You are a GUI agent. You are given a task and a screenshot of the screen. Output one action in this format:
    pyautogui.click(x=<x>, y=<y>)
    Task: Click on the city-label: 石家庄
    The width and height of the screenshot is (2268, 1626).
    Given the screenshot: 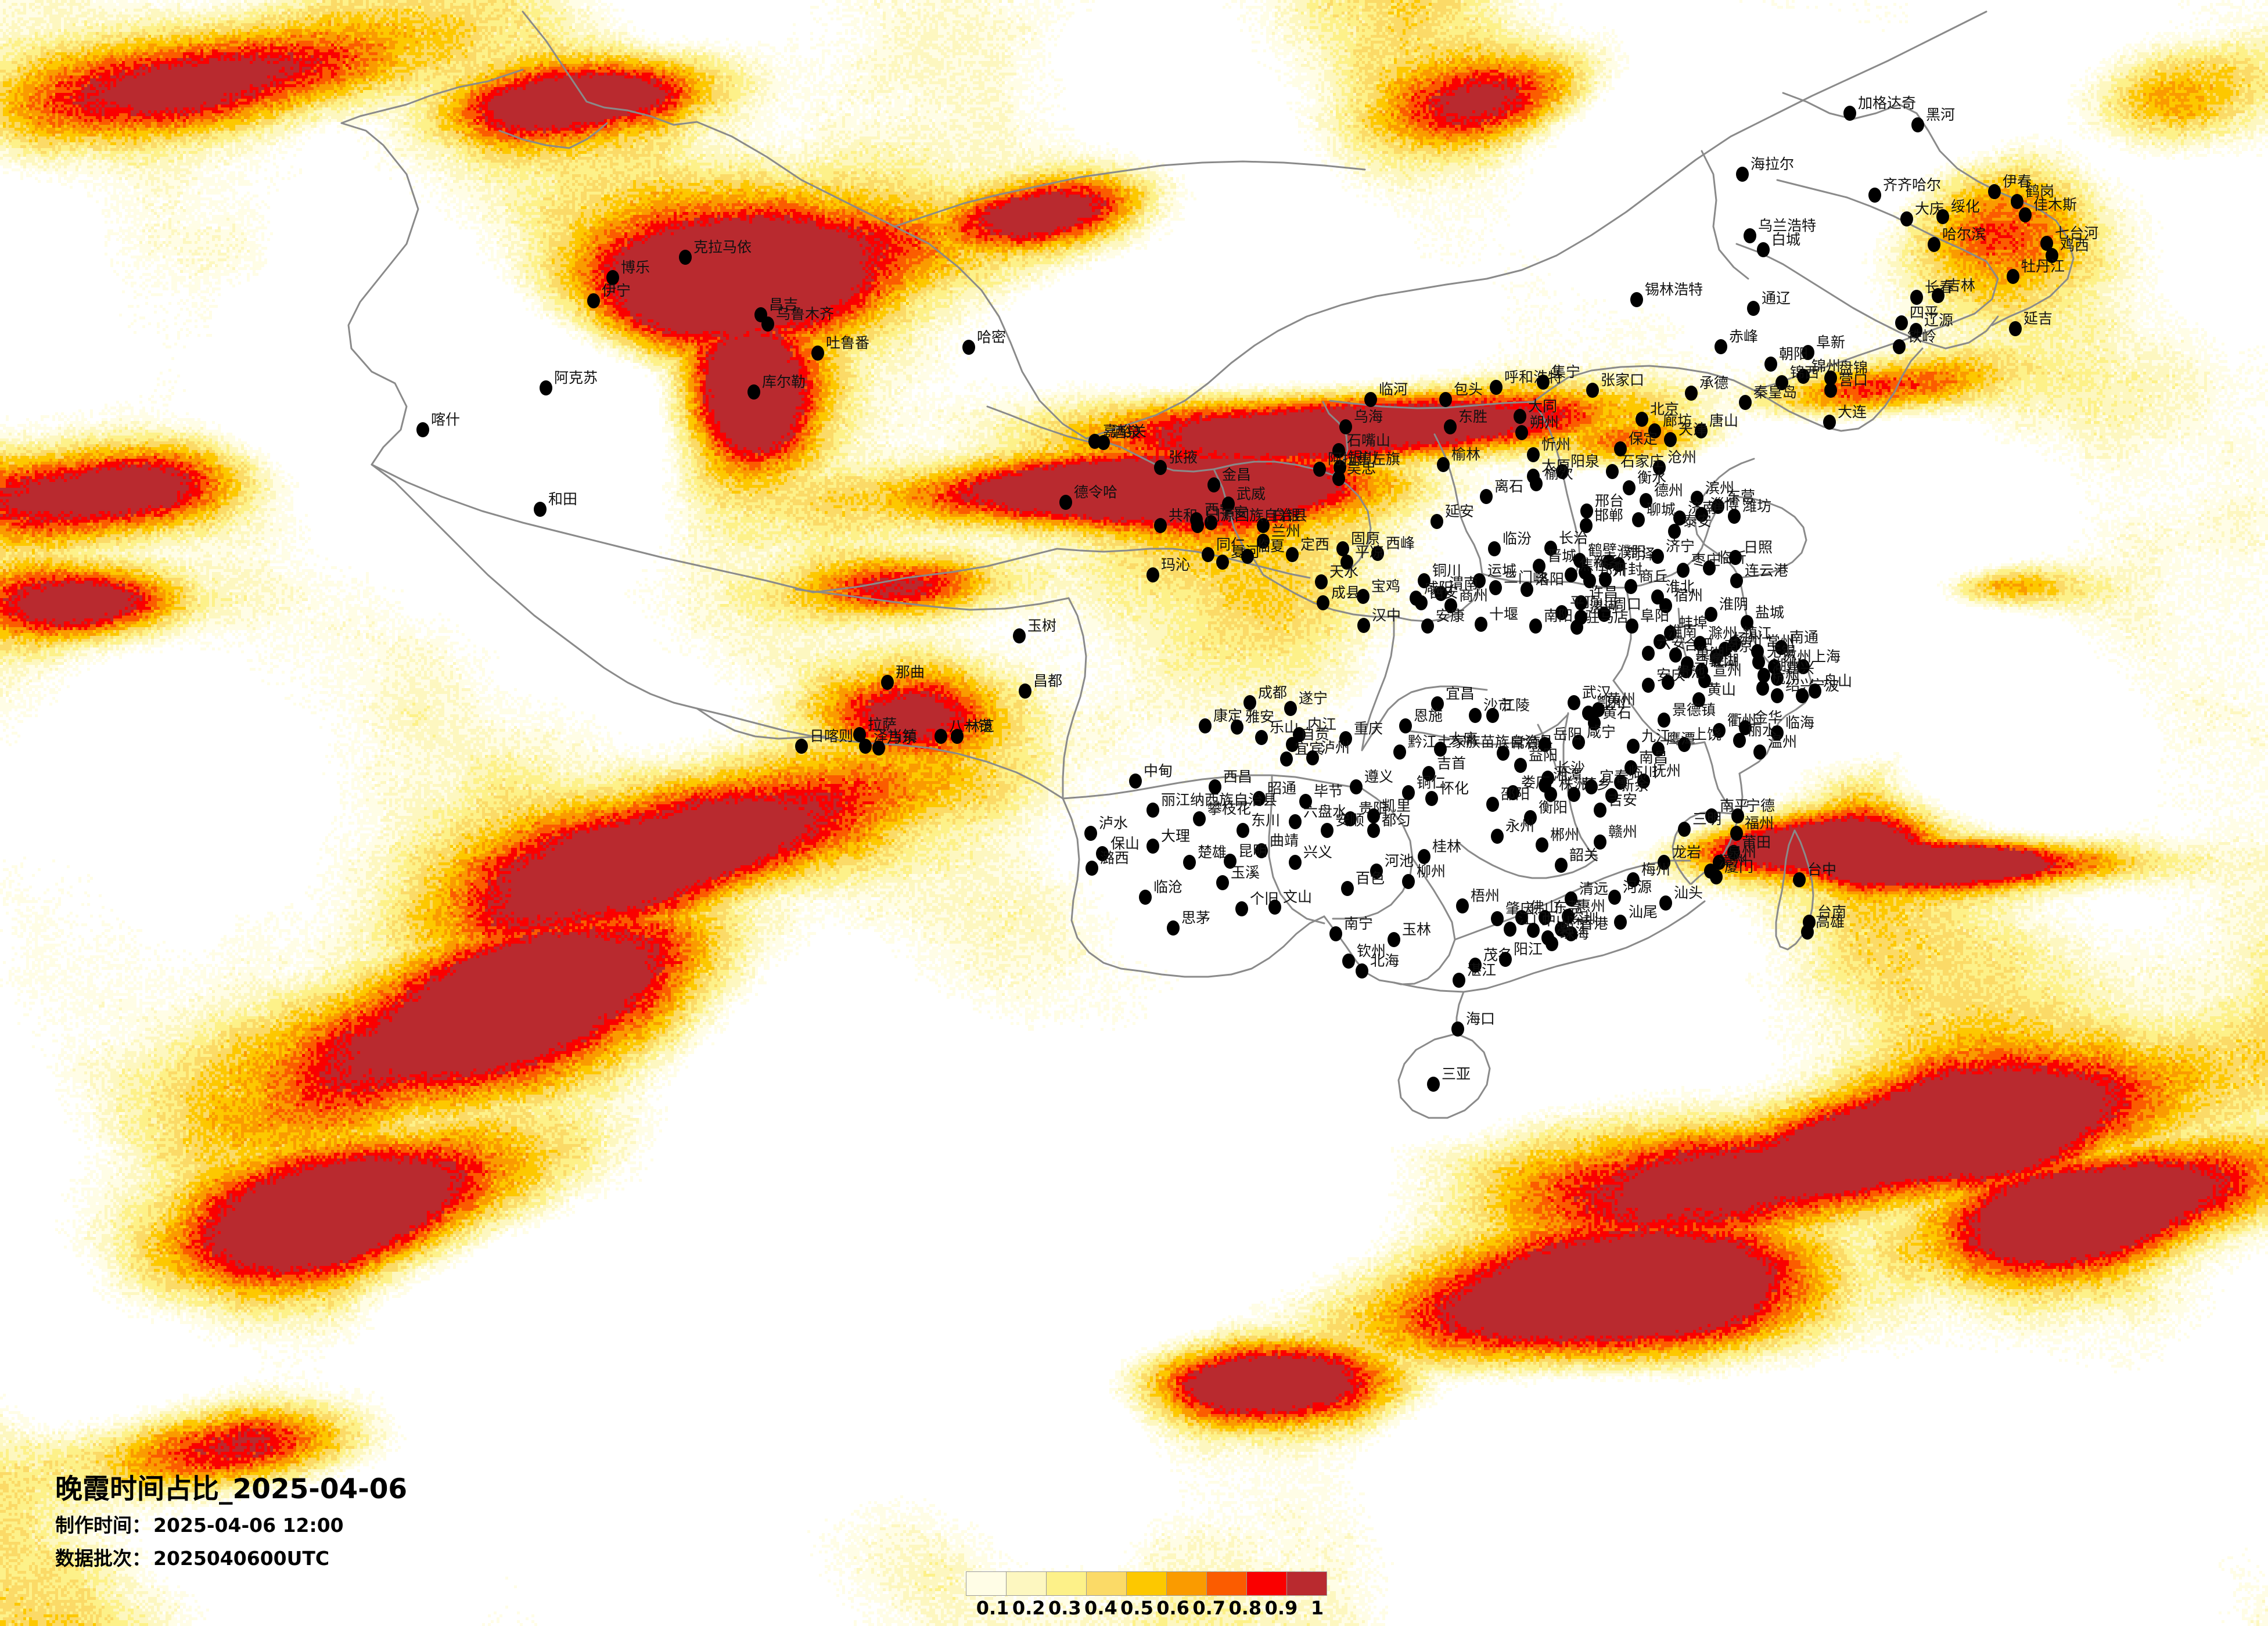 What is the action you would take?
    pyautogui.click(x=1642, y=462)
    